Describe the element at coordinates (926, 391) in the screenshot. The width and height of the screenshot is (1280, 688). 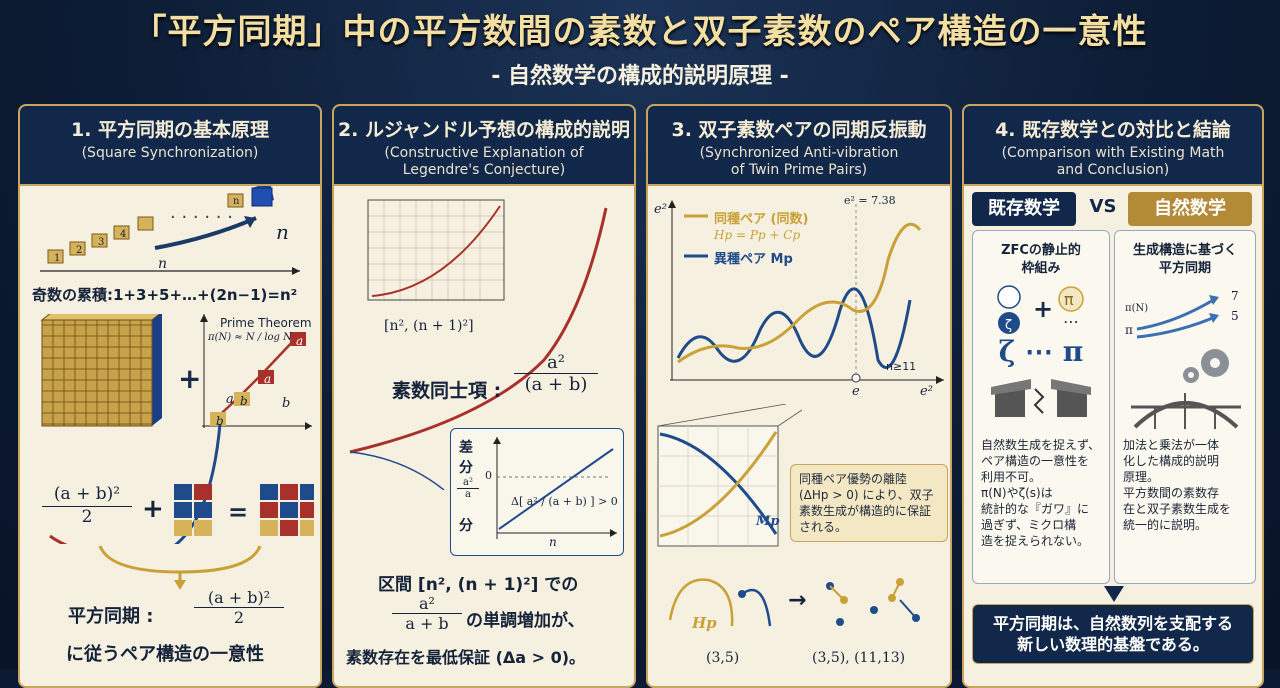
I see `x-axis-e2: e²` at that location.